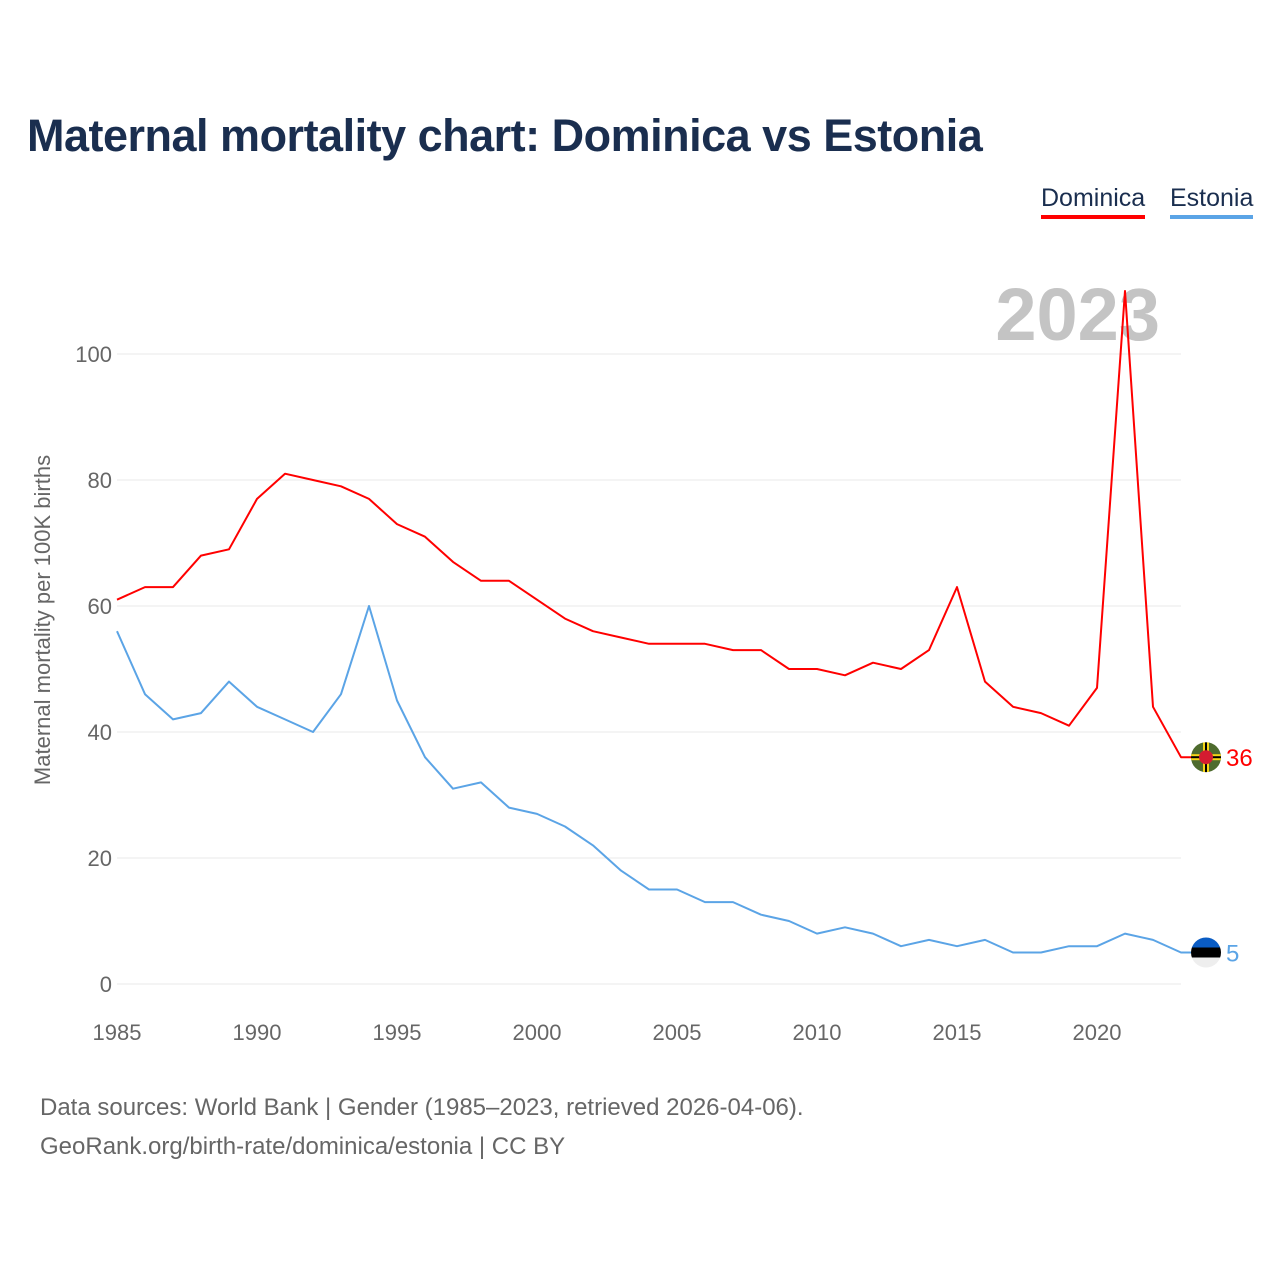  What do you see at coordinates (117, 1032) in the screenshot?
I see `x-tick-label: 1985` at bounding box center [117, 1032].